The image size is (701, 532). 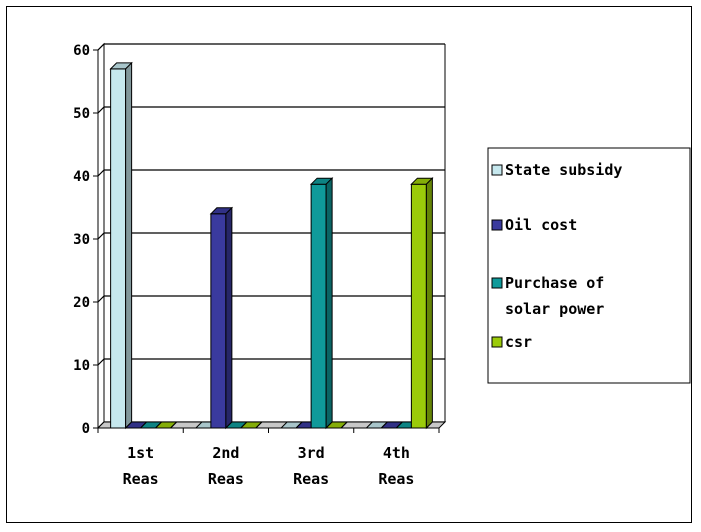 I want to click on y-tick-label: 50, so click(x=81, y=114).